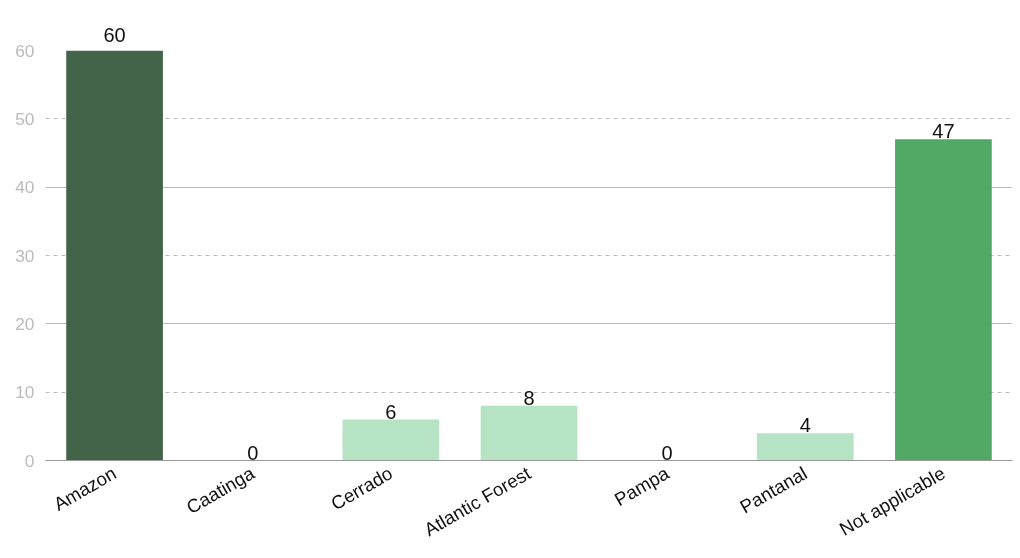 This screenshot has height=558, width=1020. Describe the element at coordinates (114, 34) in the screenshot. I see `data-label: 60` at that location.